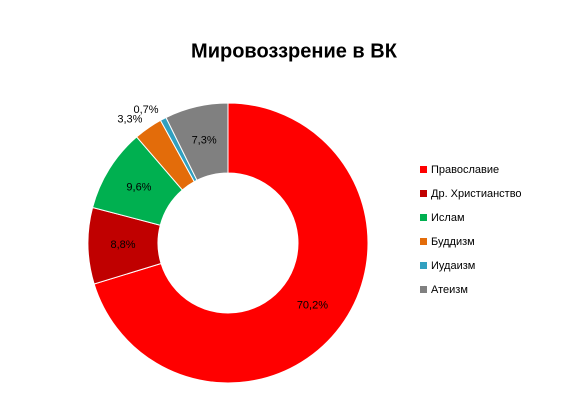 The width and height of the screenshot is (588, 406). I want to click on legend-label: Православие, so click(465, 170).